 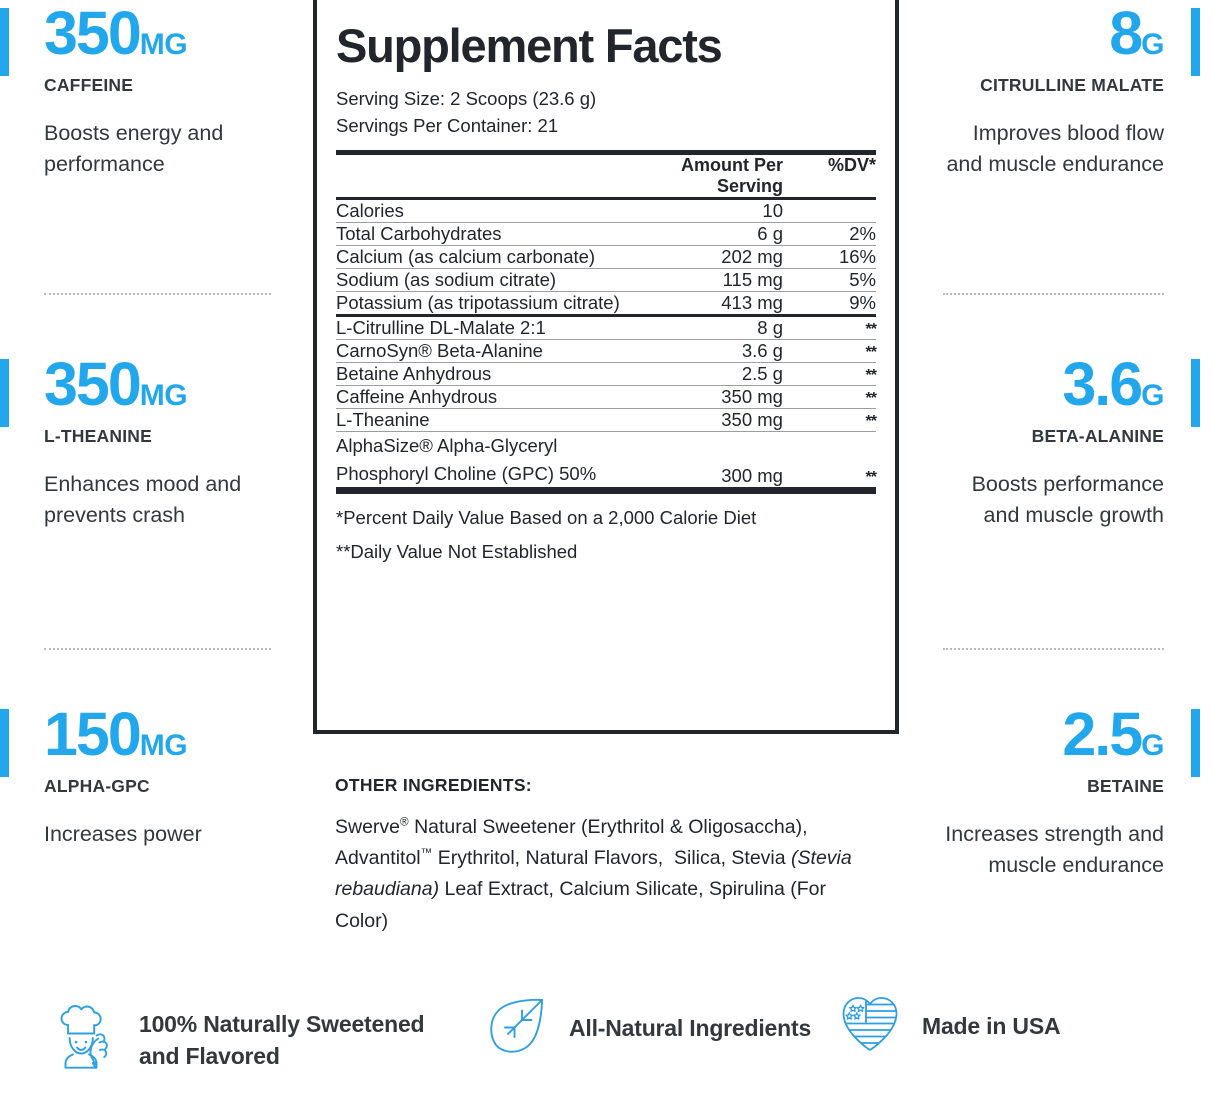 I want to click on row-amount: 2.5 g, so click(x=719, y=374).